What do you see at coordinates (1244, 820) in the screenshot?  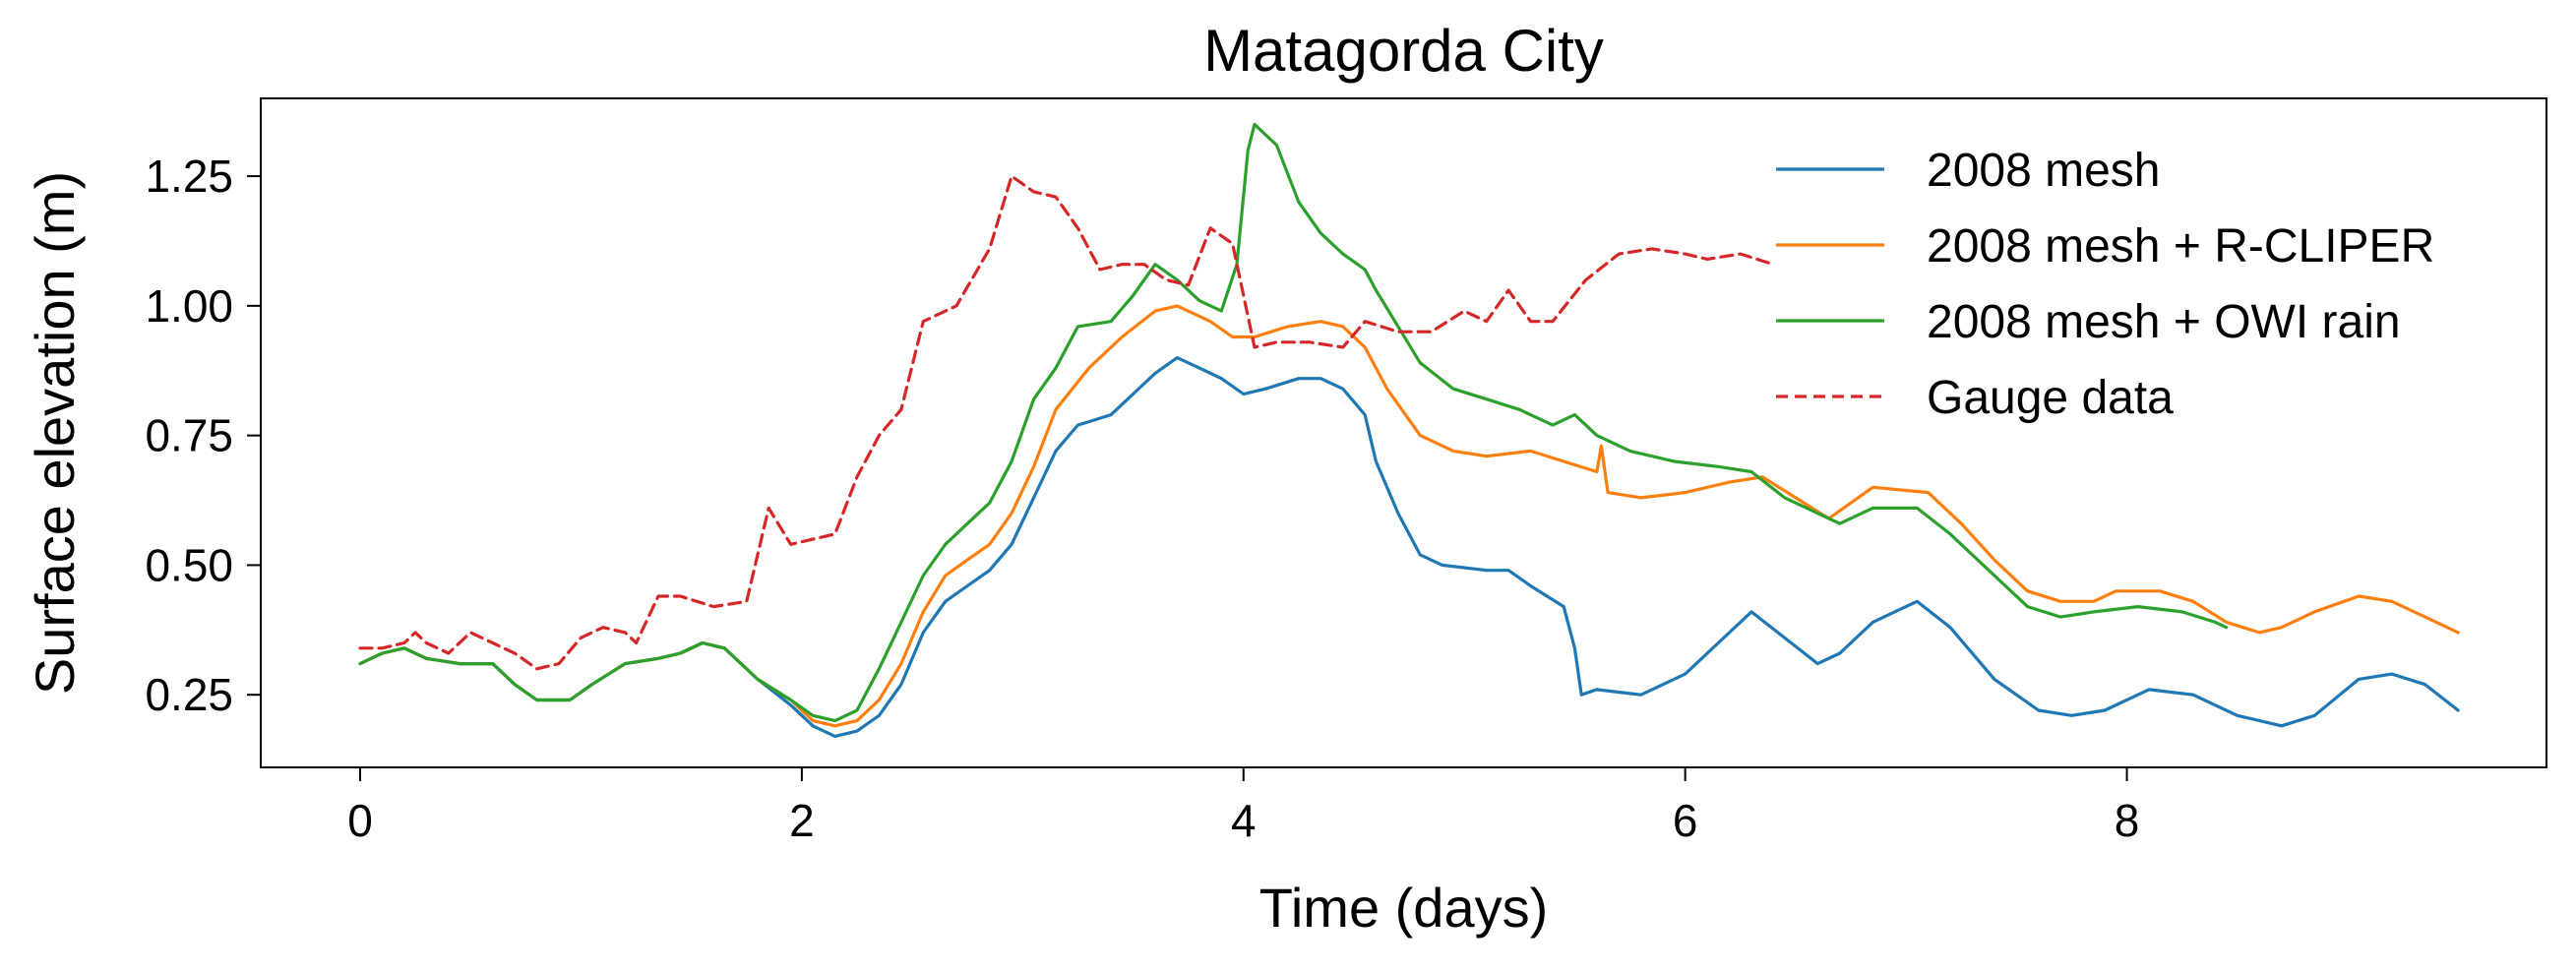 I see `x-tick-label: 4` at bounding box center [1244, 820].